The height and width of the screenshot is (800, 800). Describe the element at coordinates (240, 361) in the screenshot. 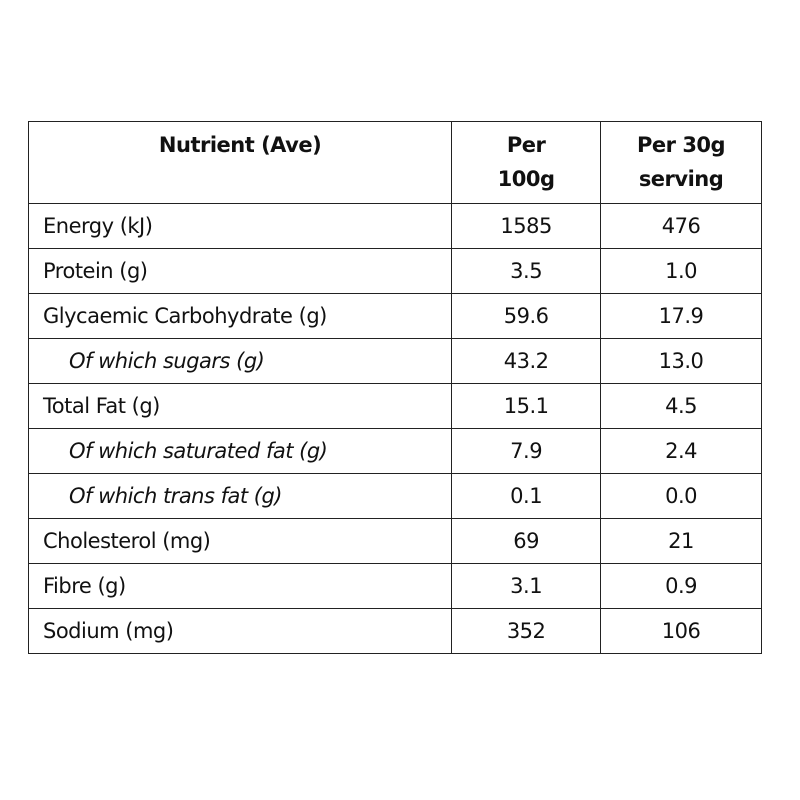

I see `nutrient-cell: Of which sugars (g)` at that location.